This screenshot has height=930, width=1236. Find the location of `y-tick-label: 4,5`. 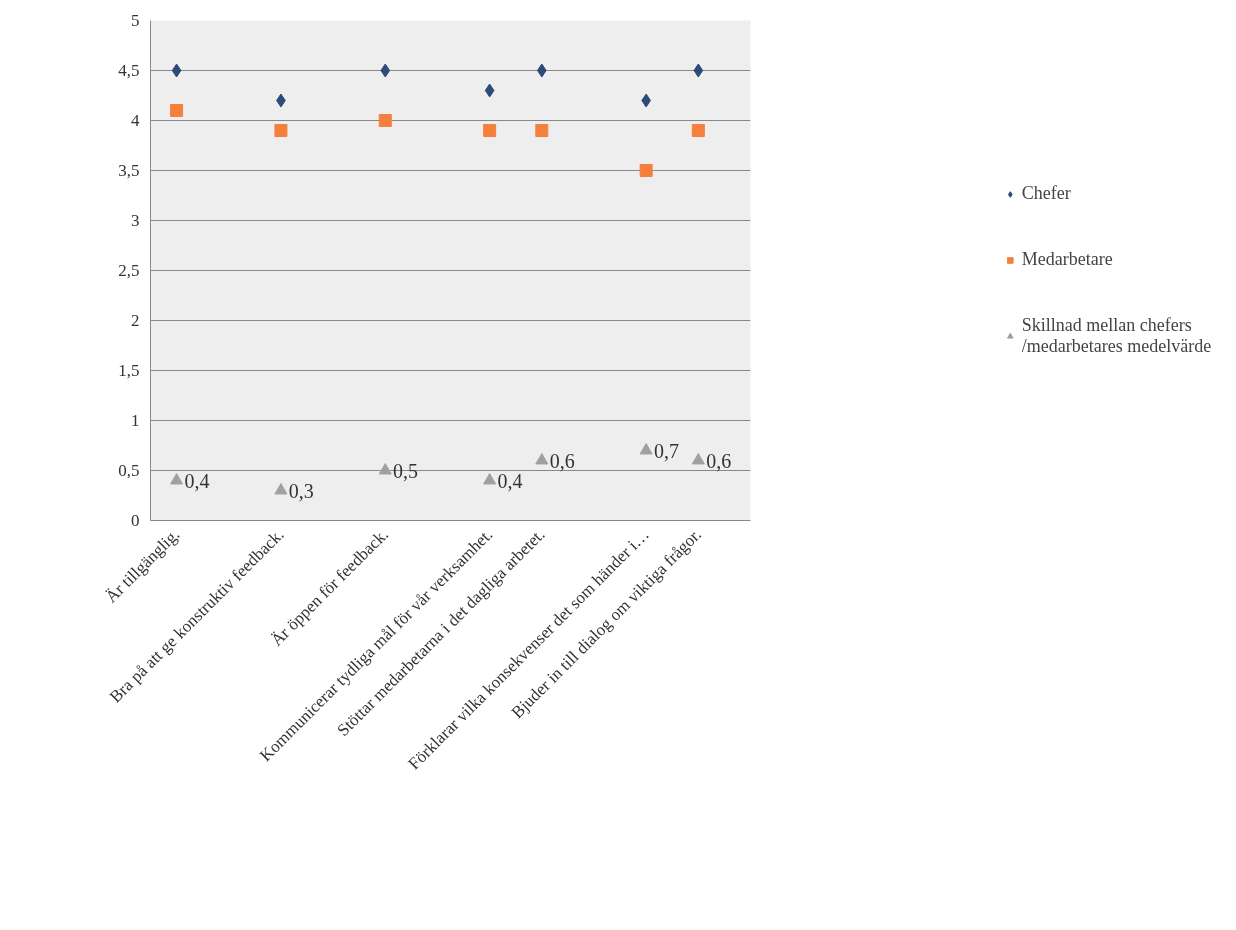

y-tick-label: 4,5 is located at coordinates (129, 70).